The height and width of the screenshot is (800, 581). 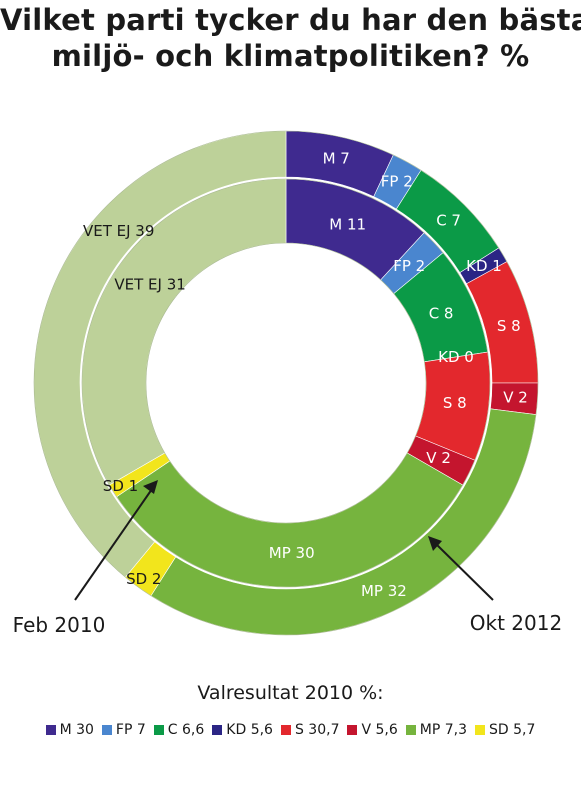 I want to click on legend-label: C 6,6, so click(x=186, y=730).